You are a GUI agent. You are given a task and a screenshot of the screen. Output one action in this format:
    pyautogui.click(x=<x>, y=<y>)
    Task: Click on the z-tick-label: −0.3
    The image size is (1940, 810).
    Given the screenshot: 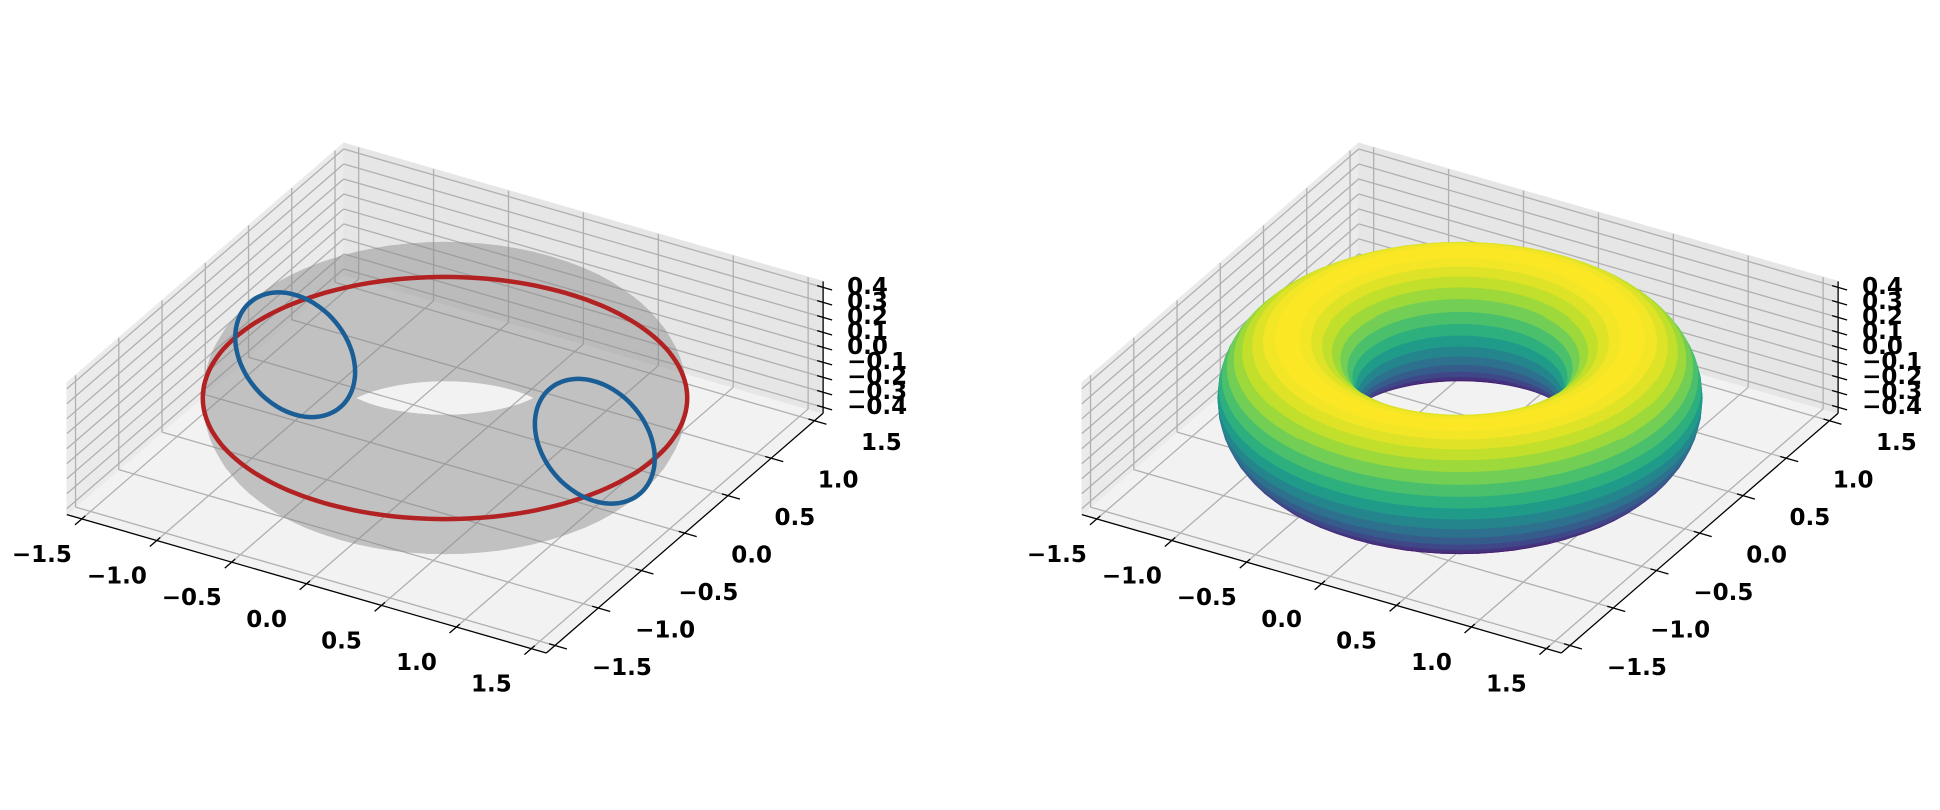 What is the action you would take?
    pyautogui.click(x=877, y=392)
    